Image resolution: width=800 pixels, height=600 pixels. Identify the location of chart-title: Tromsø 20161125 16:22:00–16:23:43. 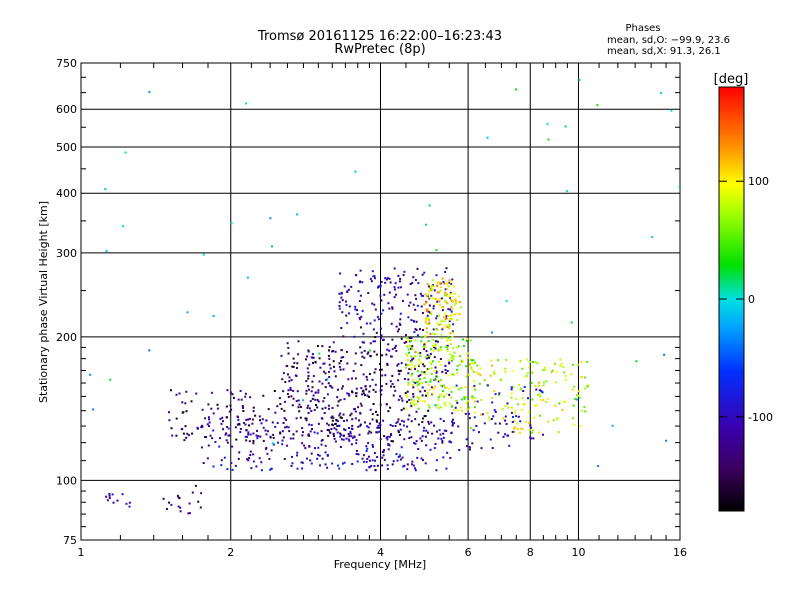
(379, 36).